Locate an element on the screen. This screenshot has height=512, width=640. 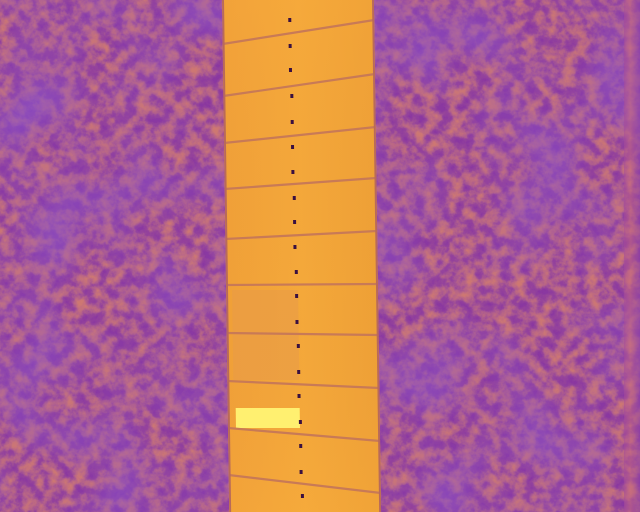
hotspot-cell is located at coordinates (267, 418).